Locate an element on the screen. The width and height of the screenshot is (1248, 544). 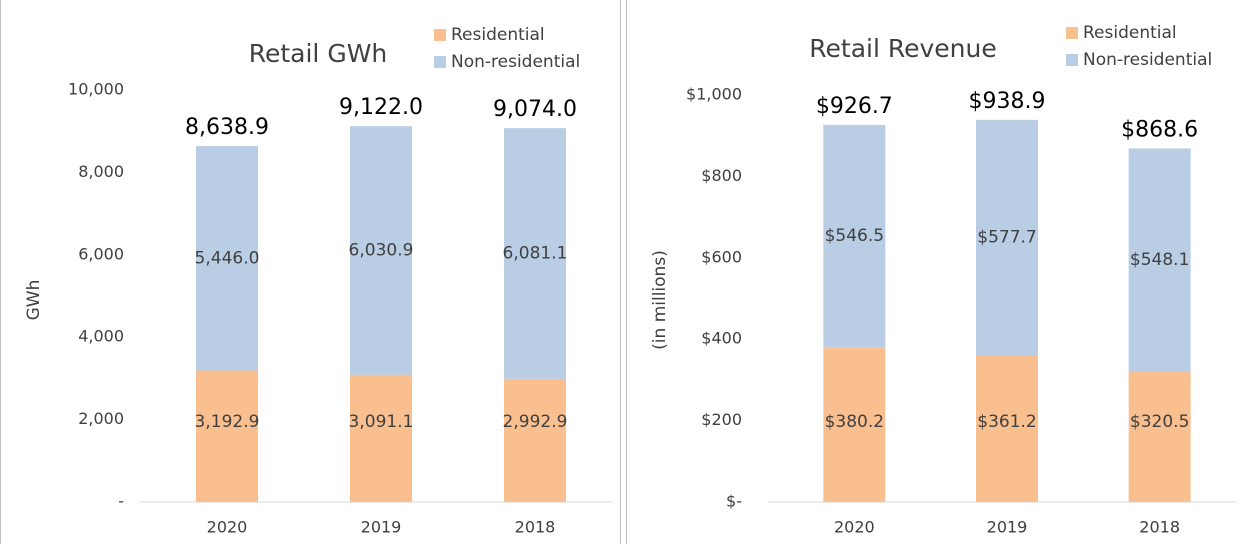
panel-border is located at coordinates (626, 272).